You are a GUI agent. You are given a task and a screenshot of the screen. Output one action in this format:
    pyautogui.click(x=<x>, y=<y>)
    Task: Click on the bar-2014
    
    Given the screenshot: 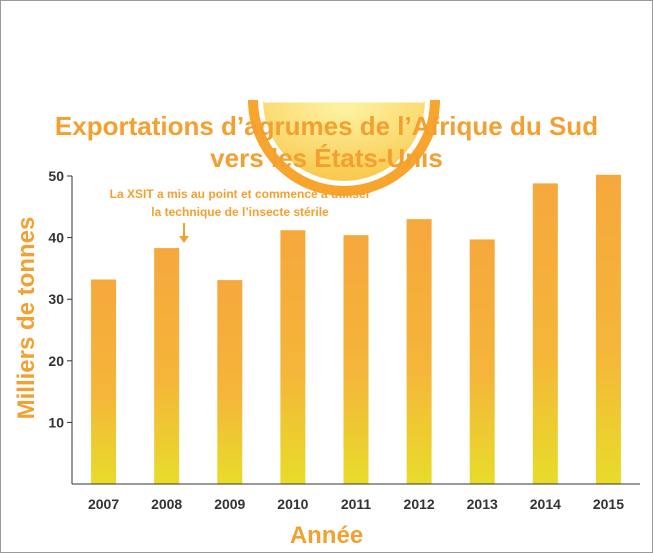 What is the action you would take?
    pyautogui.click(x=545, y=333)
    